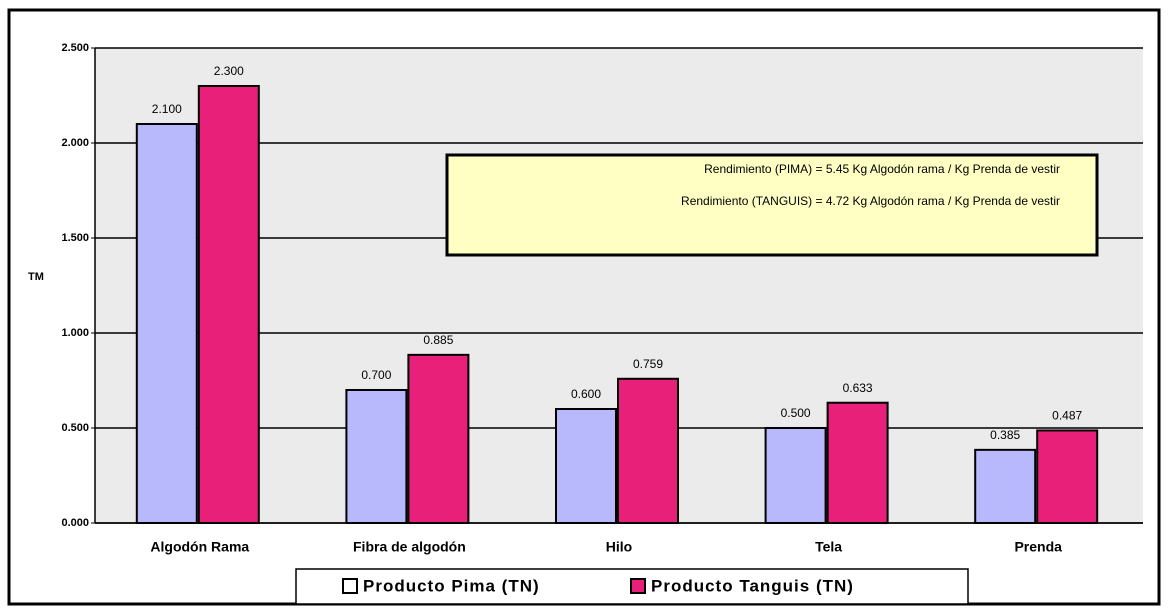  What do you see at coordinates (648, 364) in the screenshot?
I see `value-label: 0.759` at bounding box center [648, 364].